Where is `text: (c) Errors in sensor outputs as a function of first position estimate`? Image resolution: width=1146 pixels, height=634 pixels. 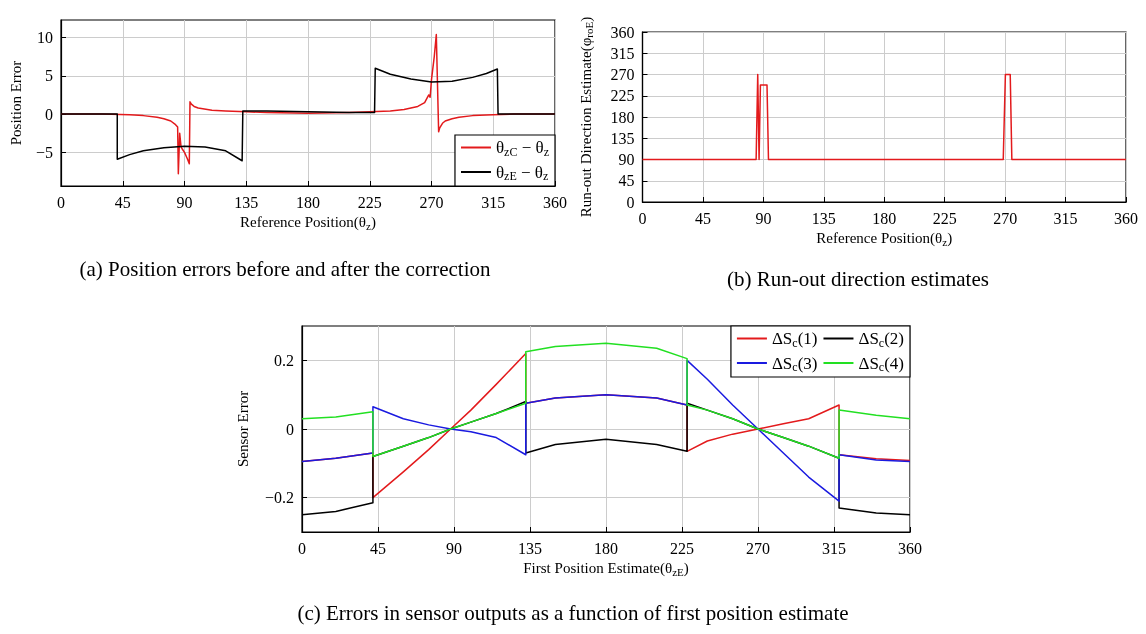
text: (c) Errors in sensor outputs as a function of first position estimate is located at coordinates (573, 612).